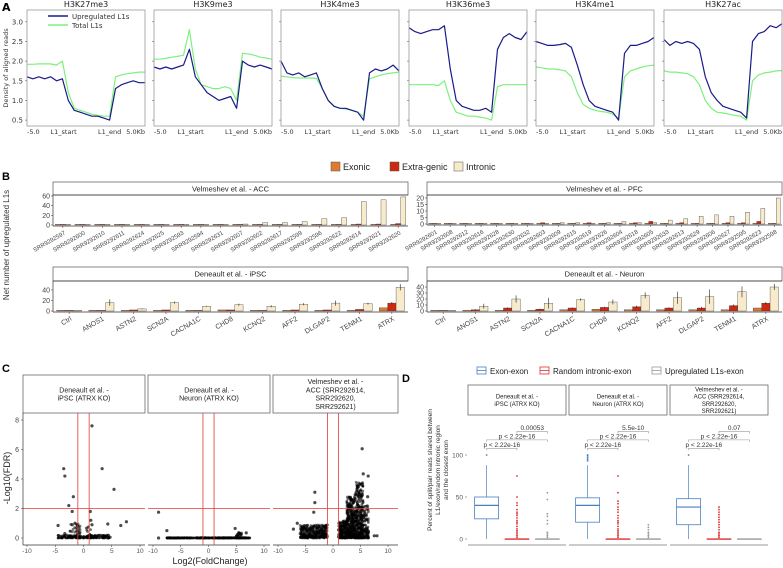 The width and height of the screenshot is (783, 568). I want to click on category-label: Ctrl, so click(440, 321).